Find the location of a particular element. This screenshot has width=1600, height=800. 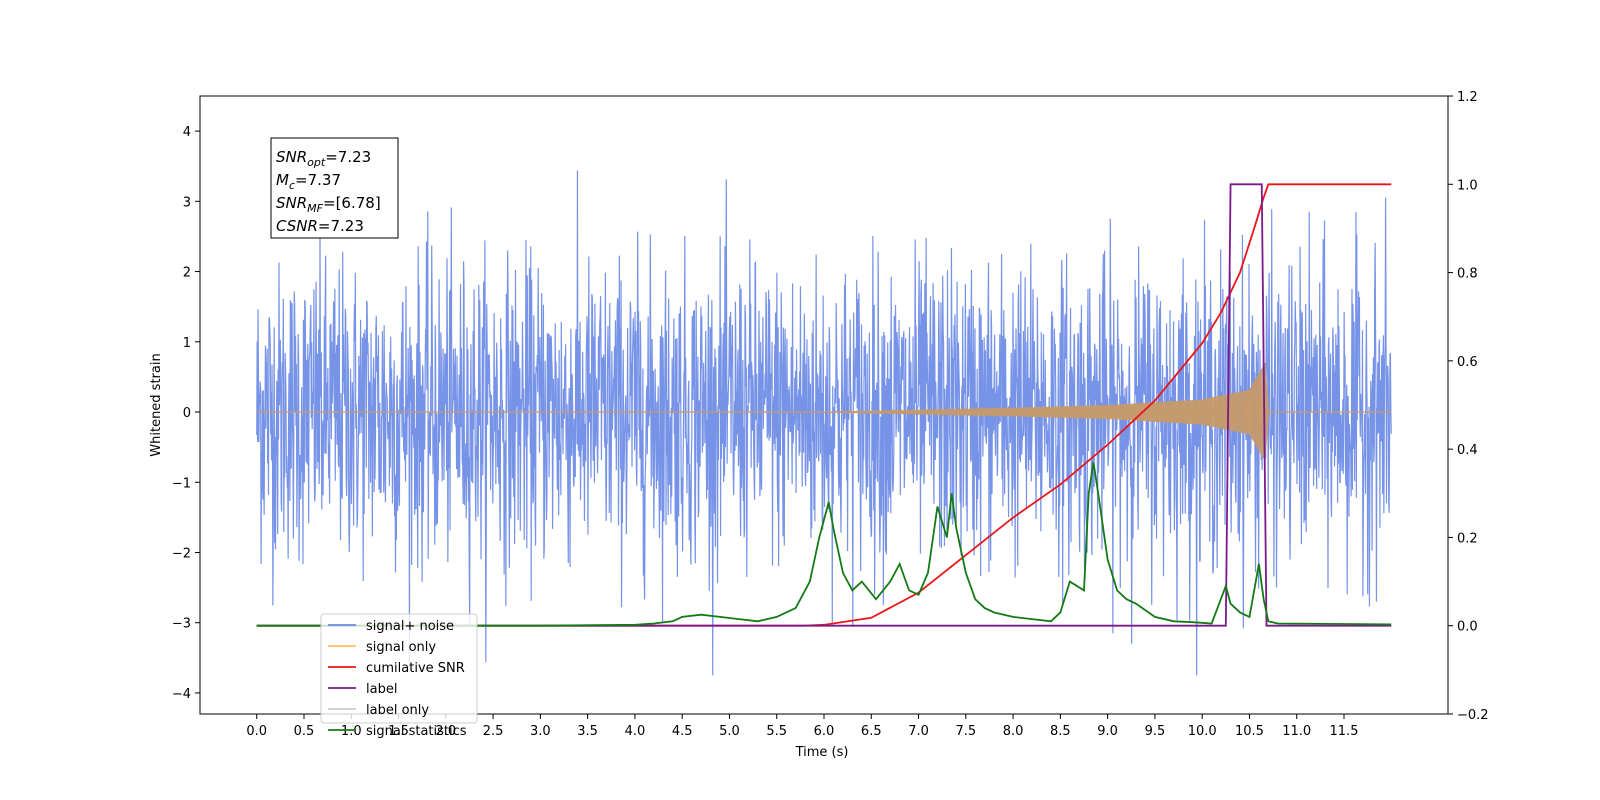

y-tick-label: −2 is located at coordinates (181, 553).